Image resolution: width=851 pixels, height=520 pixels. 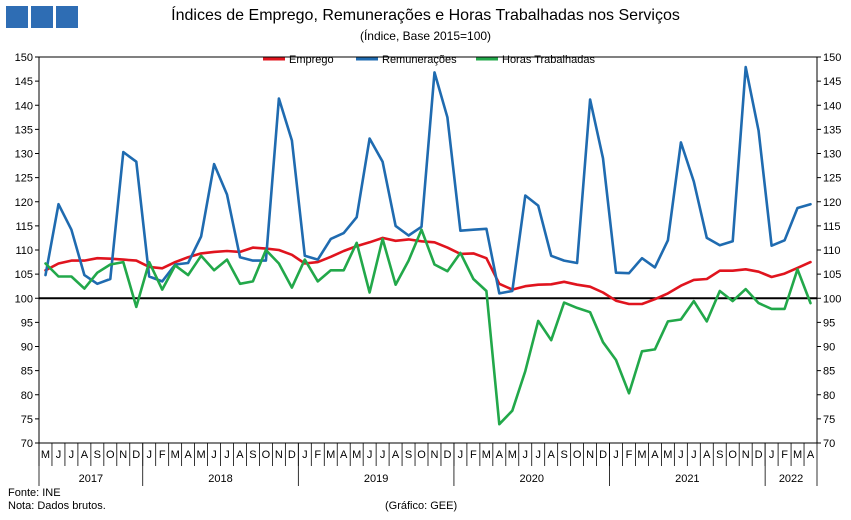 I want to click on y-tick-label-right: 105, so click(x=832, y=275).